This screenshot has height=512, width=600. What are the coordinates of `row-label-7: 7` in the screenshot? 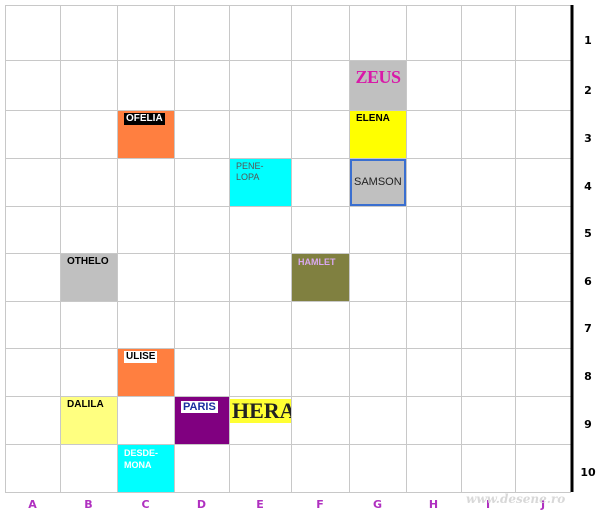 It's located at (588, 328).